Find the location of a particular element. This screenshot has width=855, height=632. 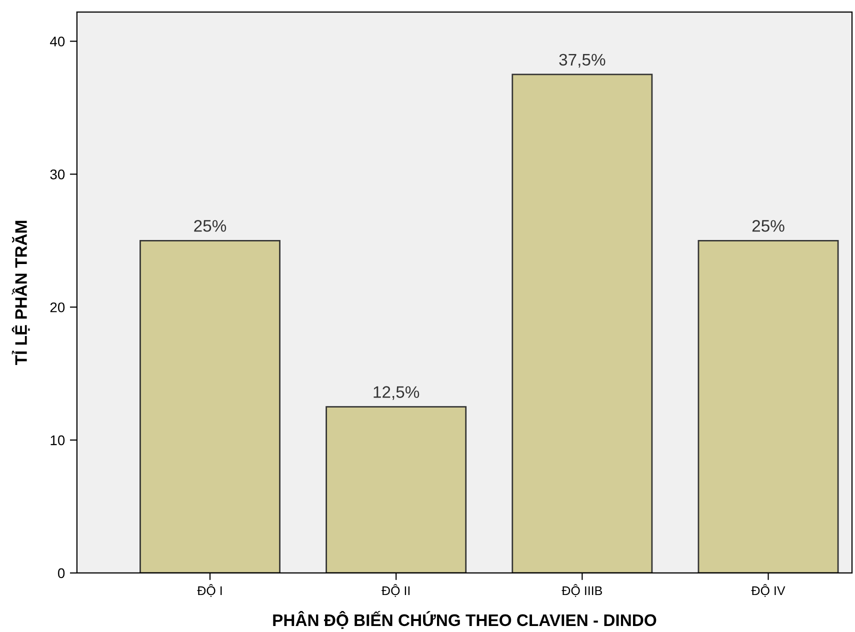

data-label: 12,5% is located at coordinates (397, 393).